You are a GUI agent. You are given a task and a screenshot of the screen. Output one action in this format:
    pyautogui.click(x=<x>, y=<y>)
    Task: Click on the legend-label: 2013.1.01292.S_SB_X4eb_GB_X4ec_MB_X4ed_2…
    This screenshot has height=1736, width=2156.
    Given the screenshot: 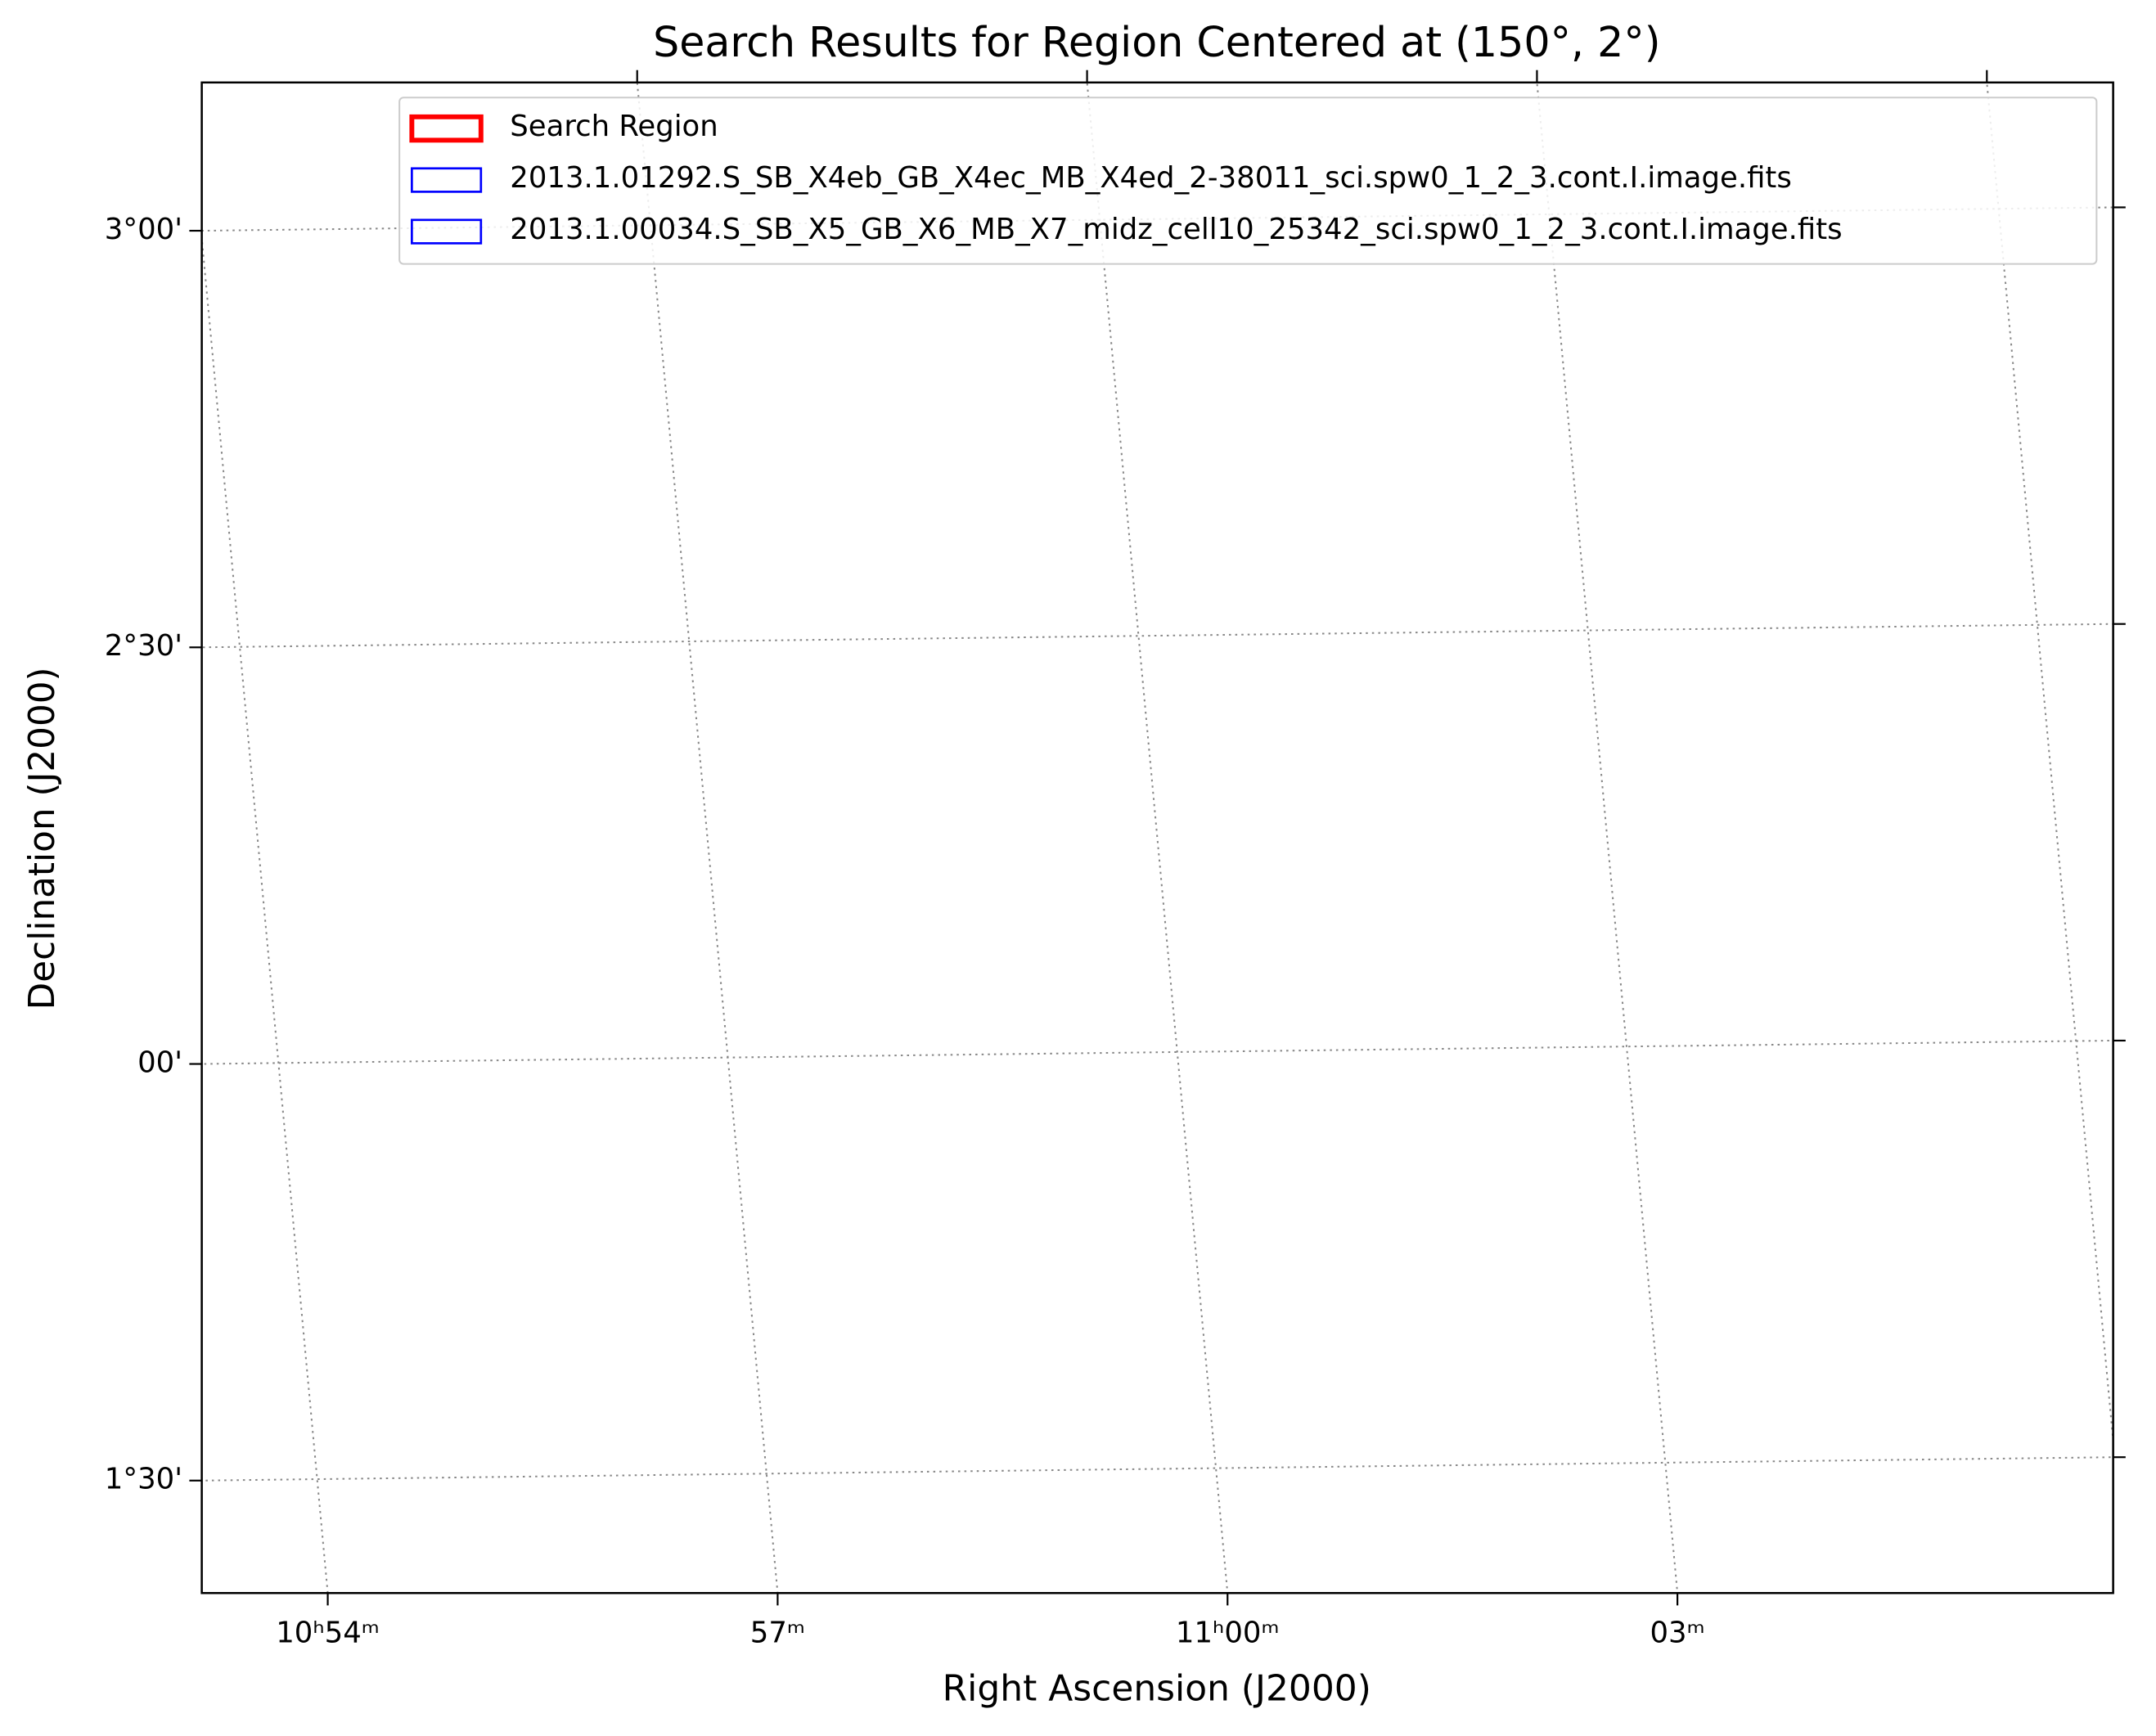 What is the action you would take?
    pyautogui.click(x=1151, y=178)
    